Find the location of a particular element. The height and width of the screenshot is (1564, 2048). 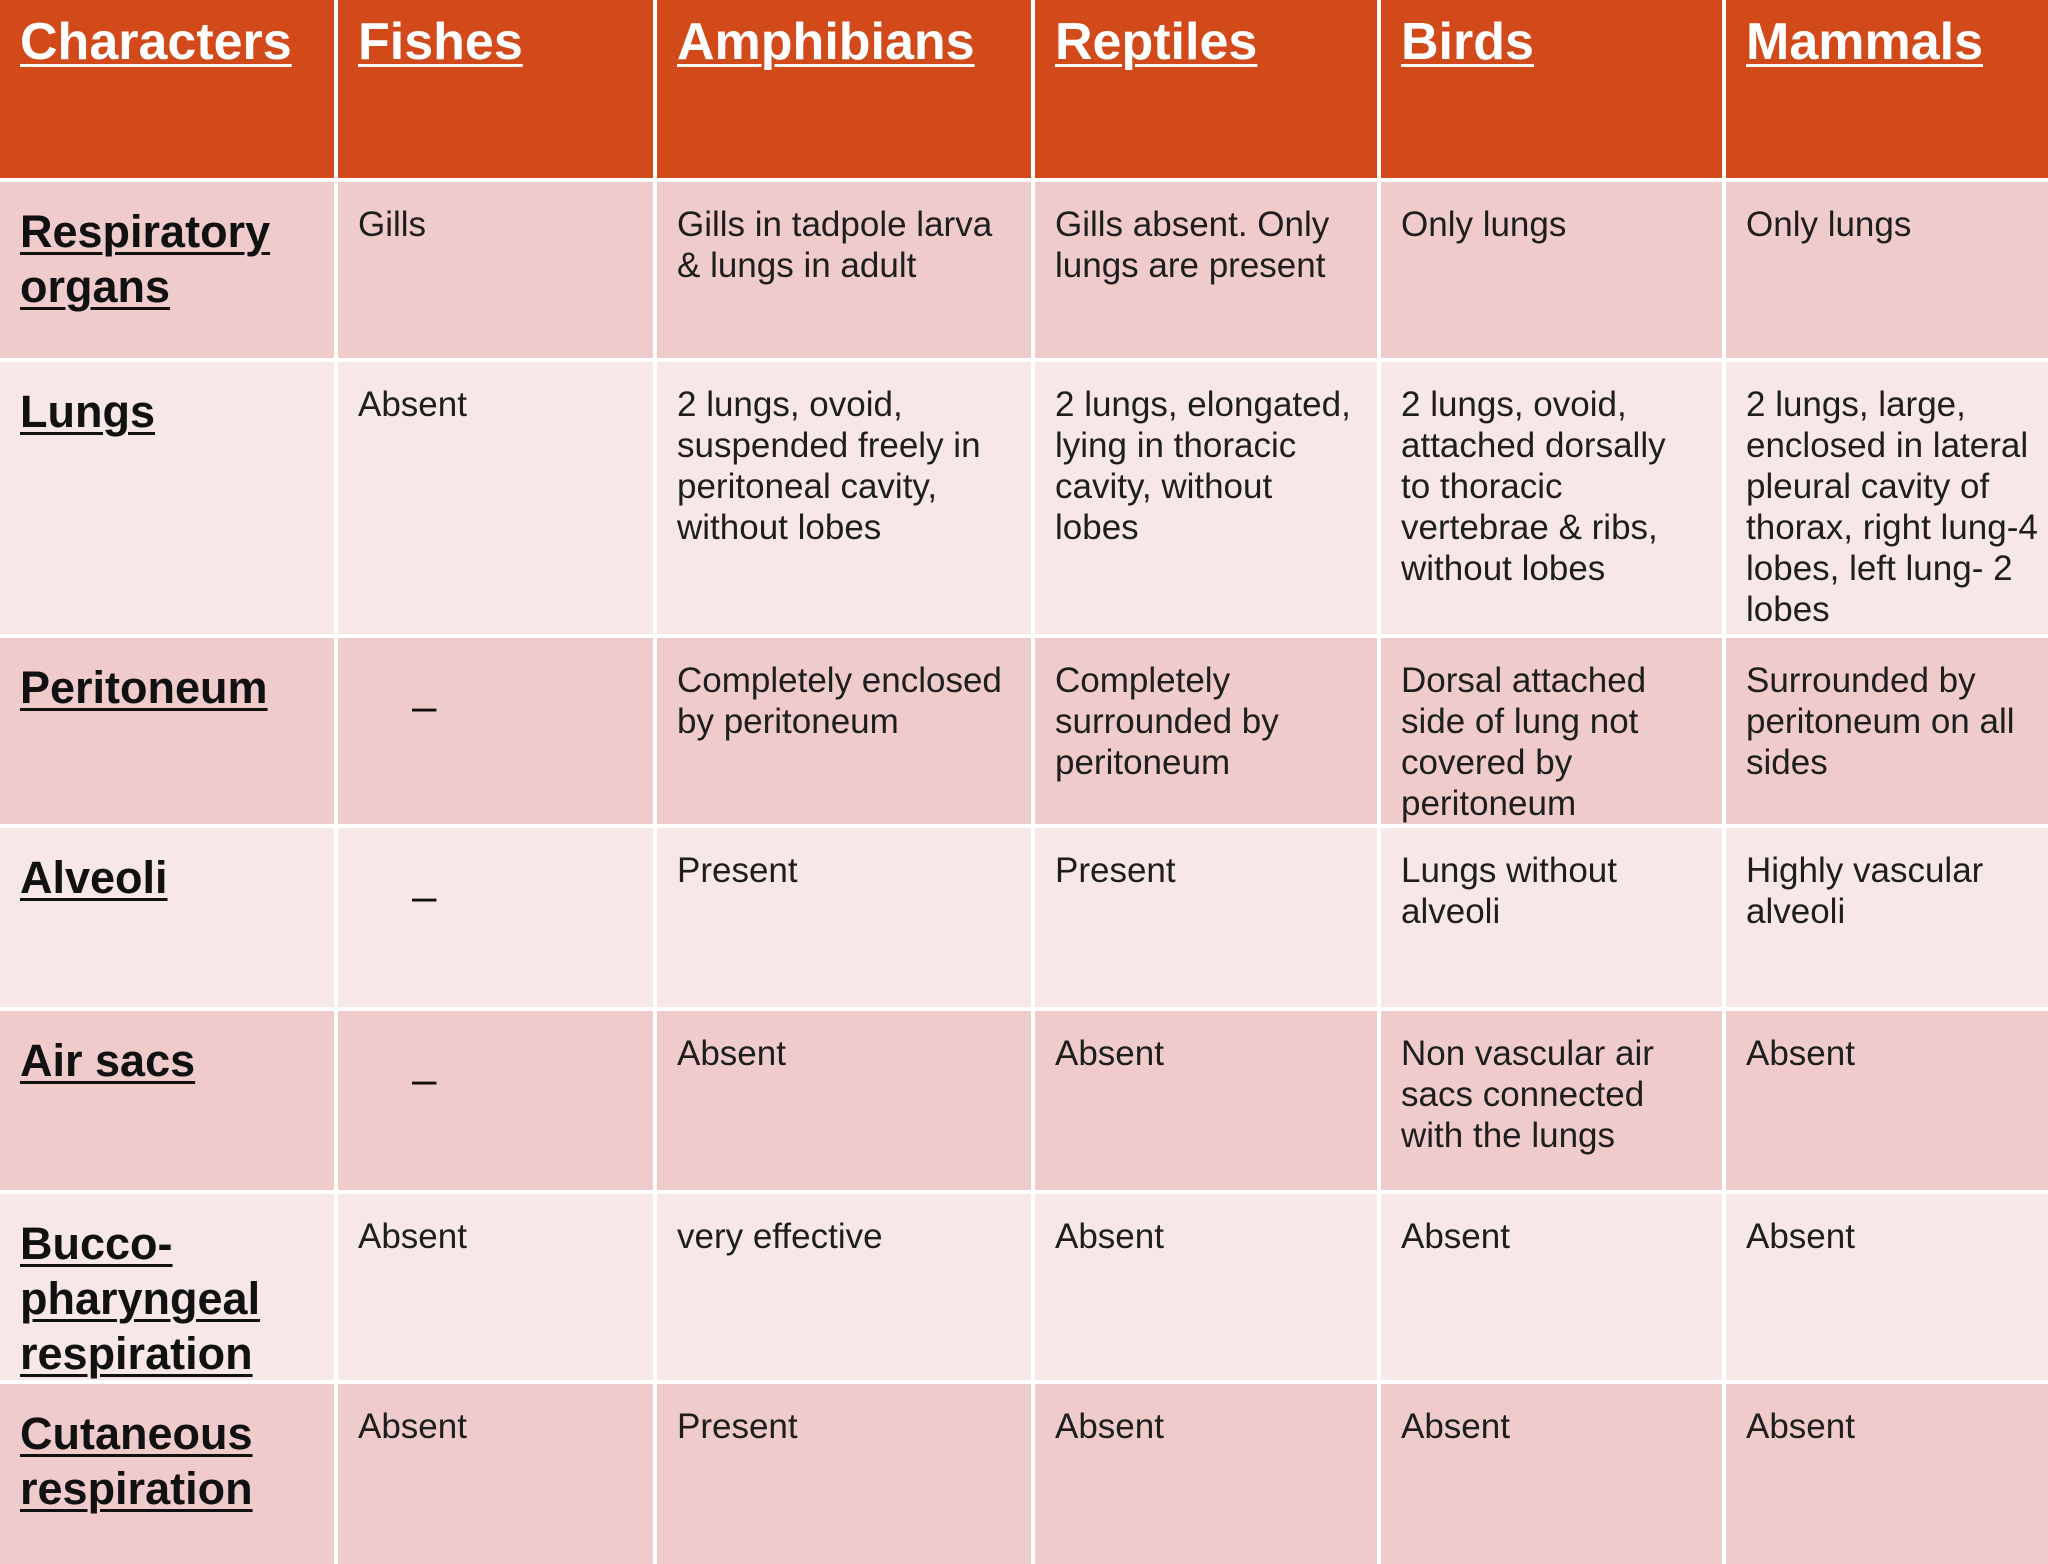

table-cell: very effective is located at coordinates (844, 1287).